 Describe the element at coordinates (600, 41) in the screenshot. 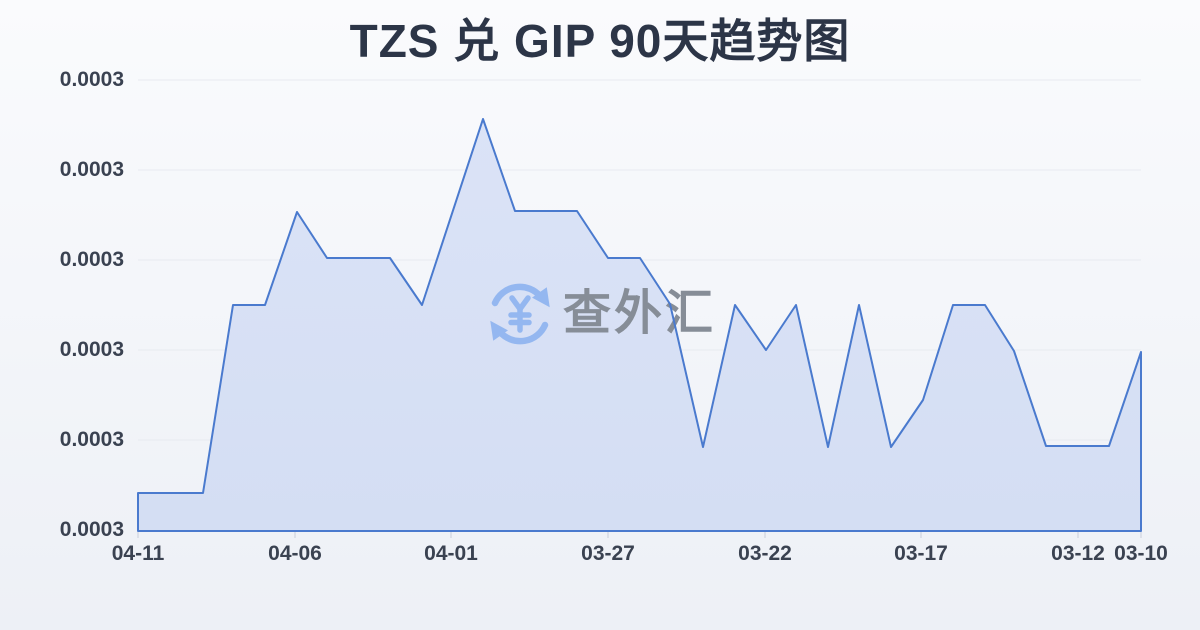

I see `chart-title: TZS 兑 GIP 90天趋势图` at that location.